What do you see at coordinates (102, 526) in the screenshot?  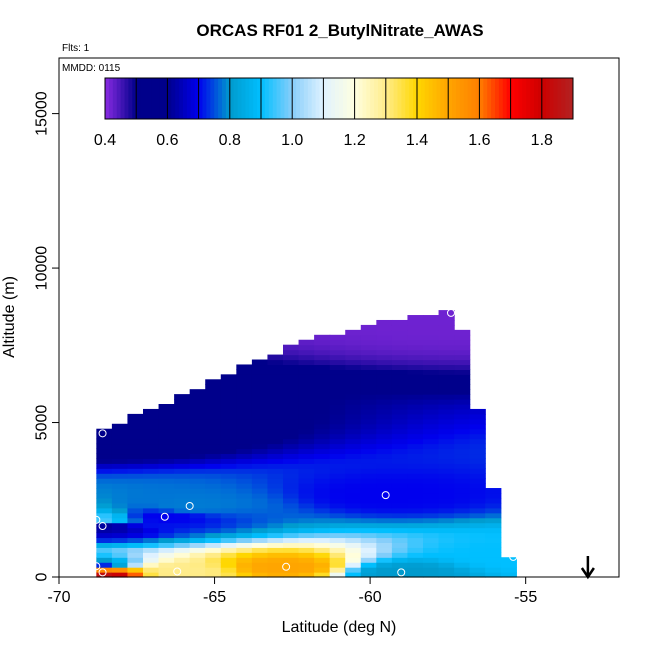 I see `sample-point` at bounding box center [102, 526].